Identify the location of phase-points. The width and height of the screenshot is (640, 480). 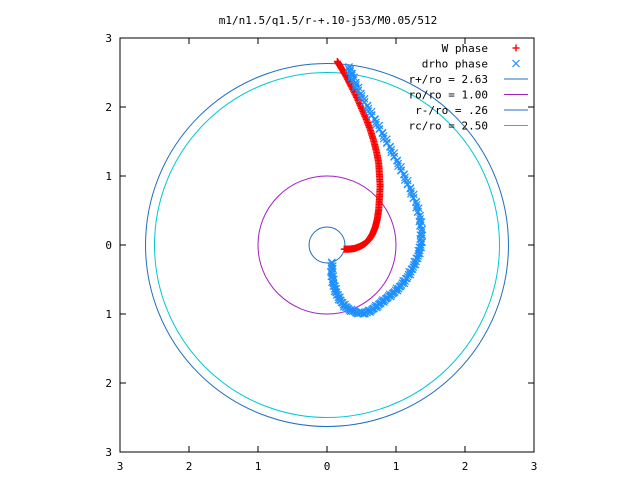
(376, 187).